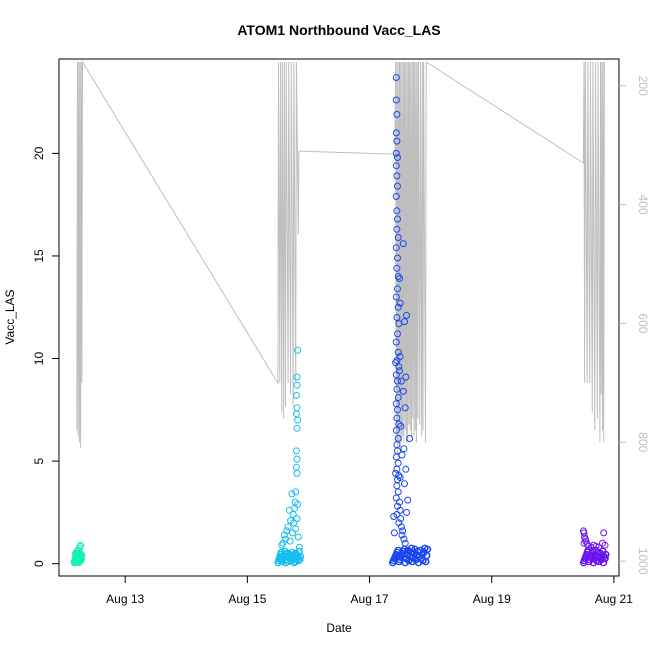  What do you see at coordinates (369, 591) in the screenshot?
I see `x-axis: Aug 13 Aug 15 Aug 17 Aug 19 Aug 21` at bounding box center [369, 591].